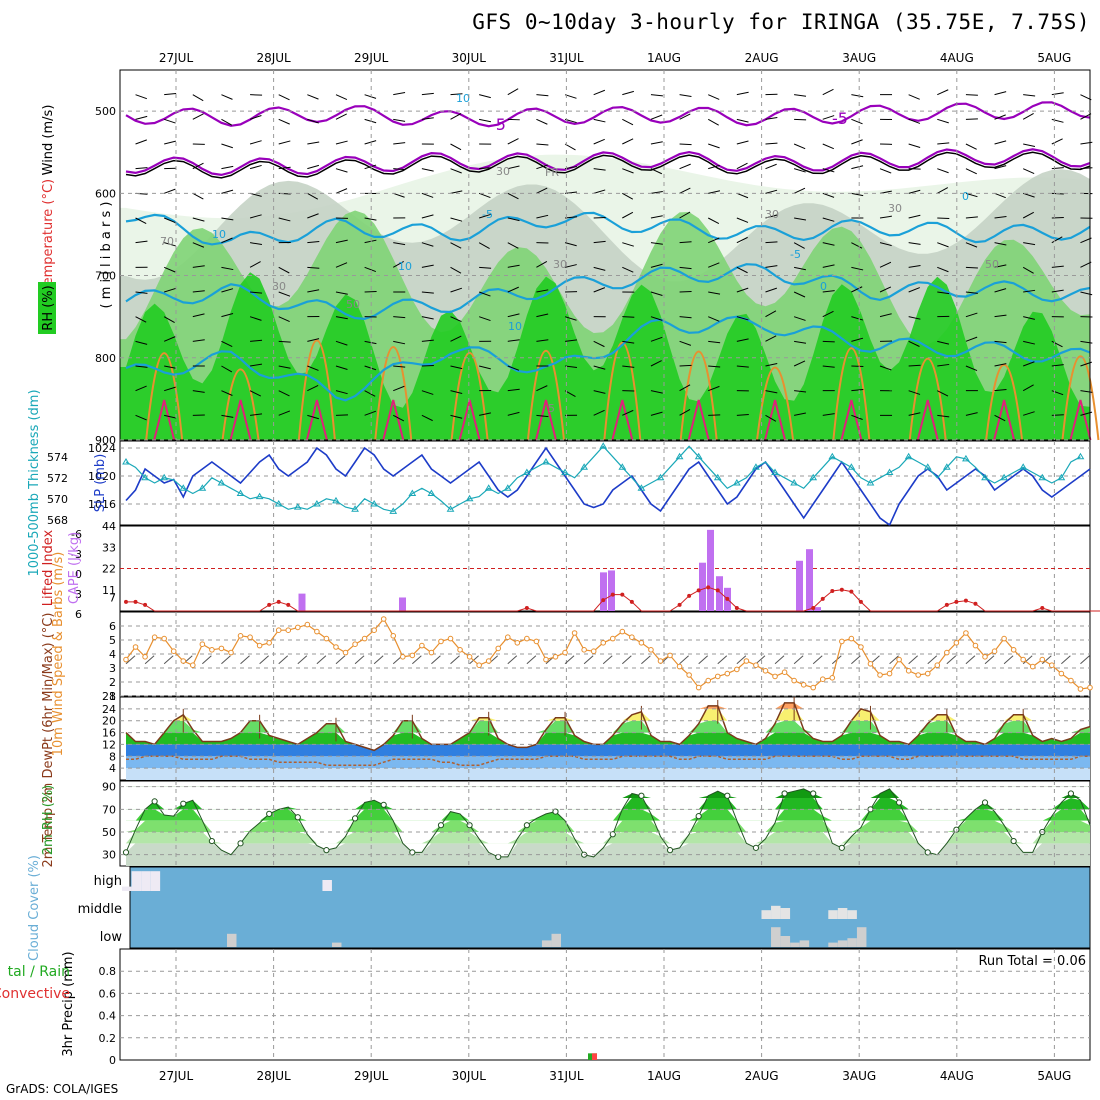 The image size is (1100, 1100). What do you see at coordinates (608, 815) in the screenshot?
I see `rh-band` at bounding box center [608, 815].